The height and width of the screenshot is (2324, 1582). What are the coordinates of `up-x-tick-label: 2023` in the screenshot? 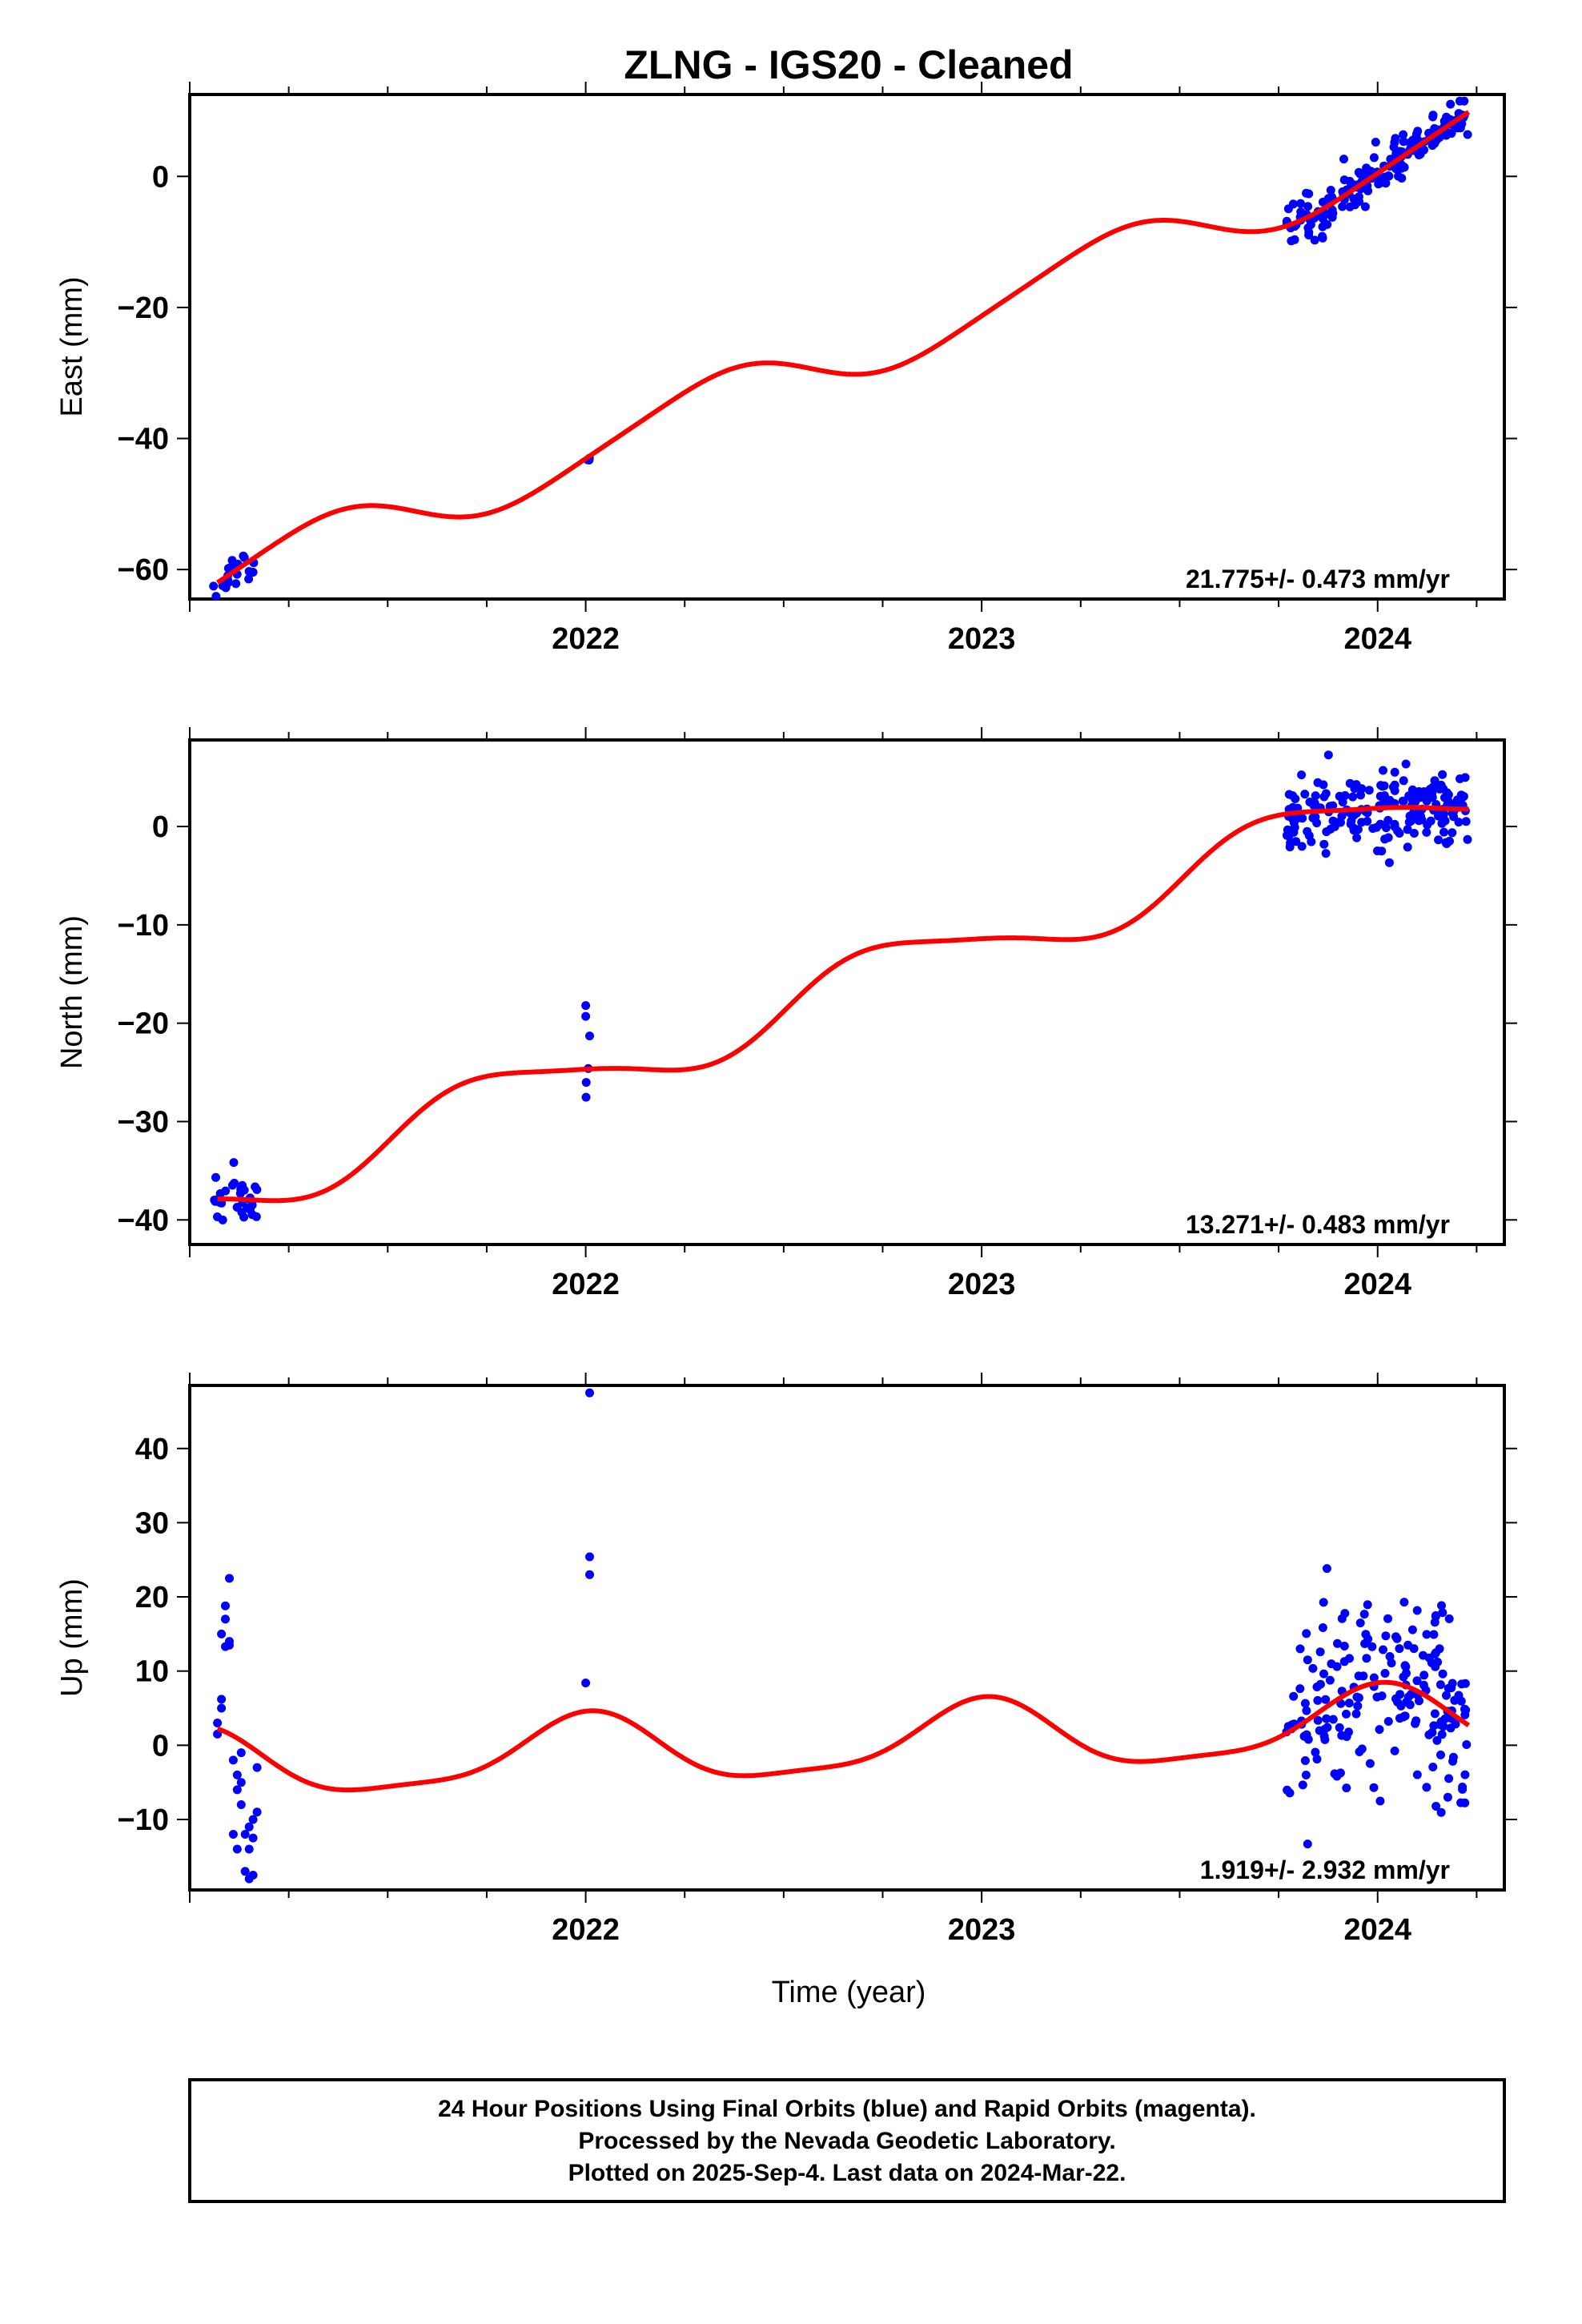 It's located at (982, 1930).